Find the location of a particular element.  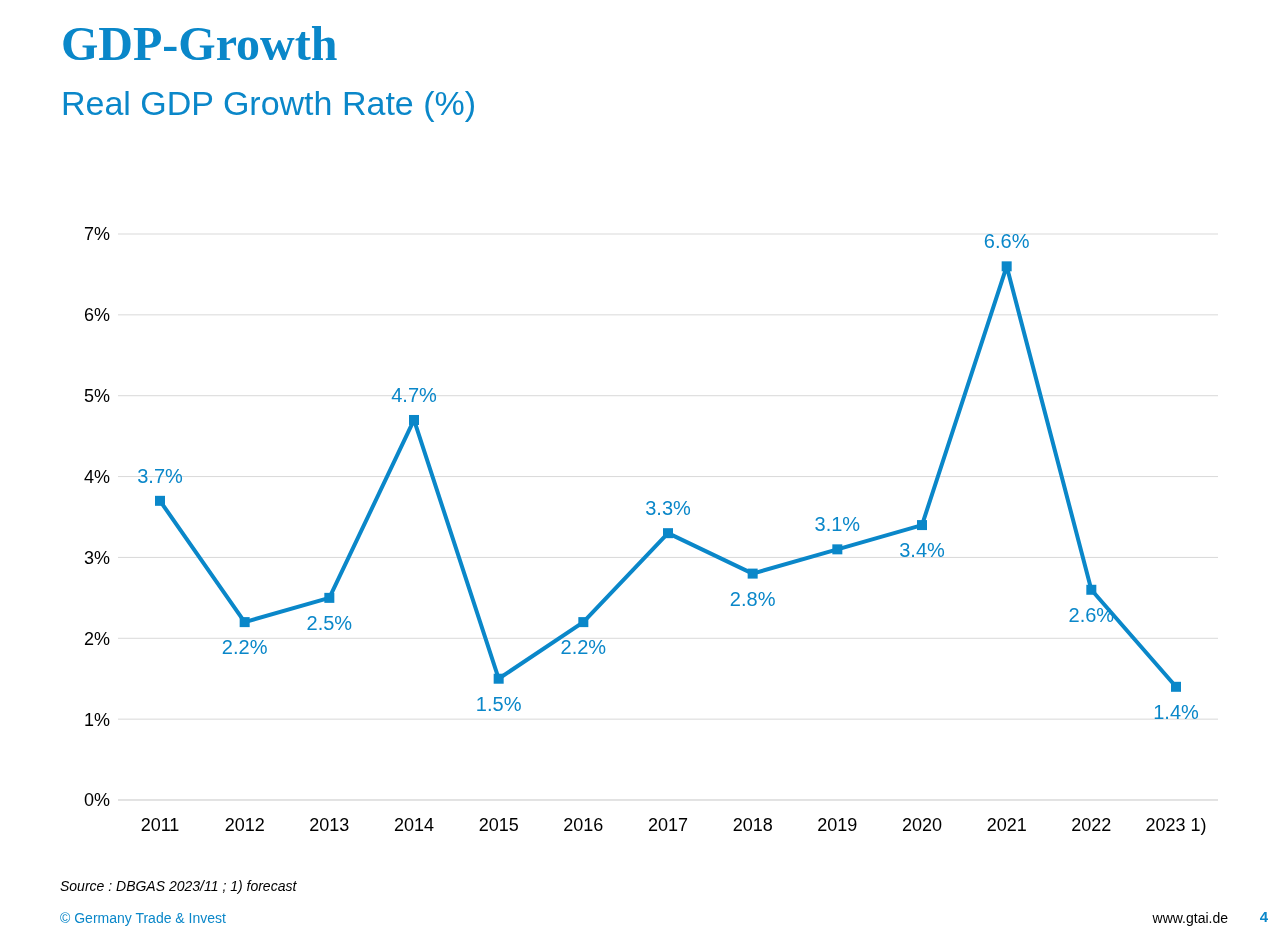

x-tick-label: 2014 is located at coordinates (414, 824).